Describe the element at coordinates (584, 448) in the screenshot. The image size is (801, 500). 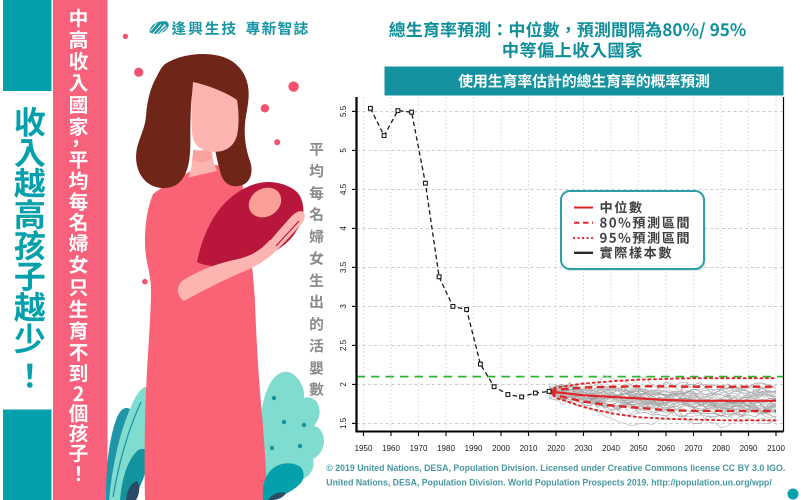
I see `svg-text: 2030` at that location.